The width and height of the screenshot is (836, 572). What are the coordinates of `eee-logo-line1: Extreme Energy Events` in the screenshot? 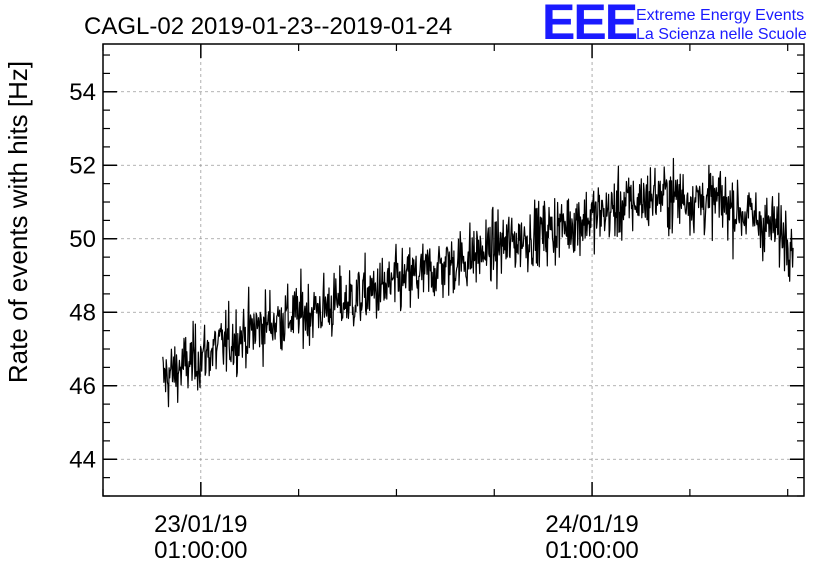 It's located at (720, 15).